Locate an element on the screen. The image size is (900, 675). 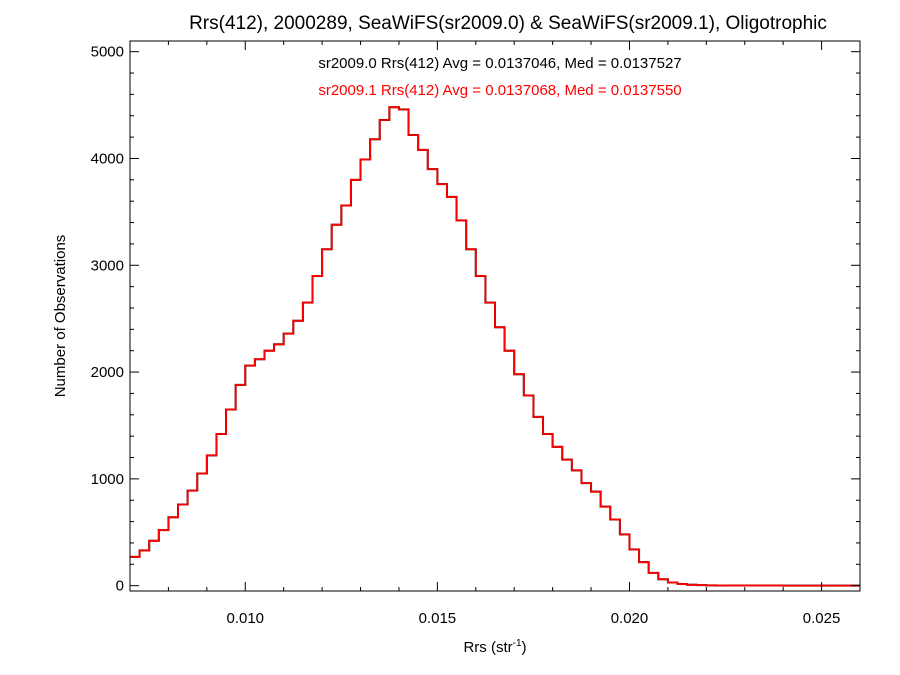
y-tick-label: 5000 is located at coordinates (107, 52).